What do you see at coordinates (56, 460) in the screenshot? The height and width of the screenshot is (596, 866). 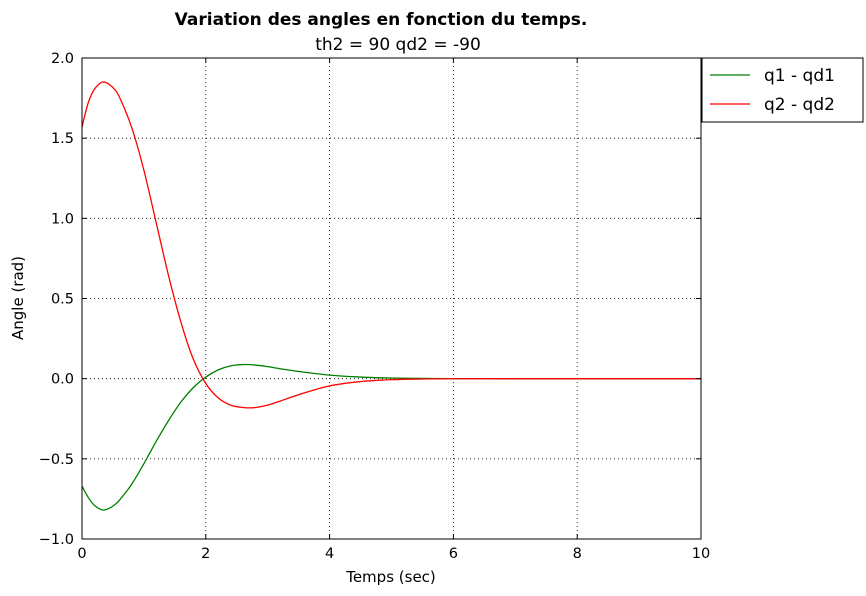 I see `y-tick-label: −0.5` at bounding box center [56, 460].